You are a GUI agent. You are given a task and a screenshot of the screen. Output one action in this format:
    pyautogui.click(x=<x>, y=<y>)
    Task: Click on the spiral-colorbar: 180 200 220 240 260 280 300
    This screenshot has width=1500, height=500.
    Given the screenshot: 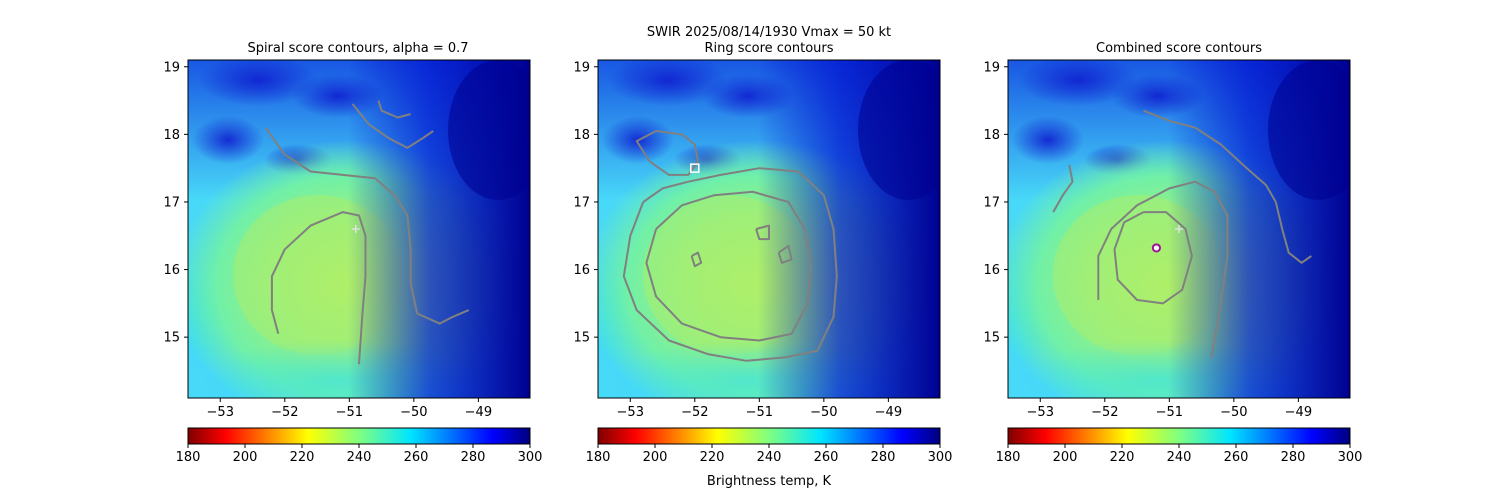 What is the action you would take?
    pyautogui.click(x=359, y=446)
    